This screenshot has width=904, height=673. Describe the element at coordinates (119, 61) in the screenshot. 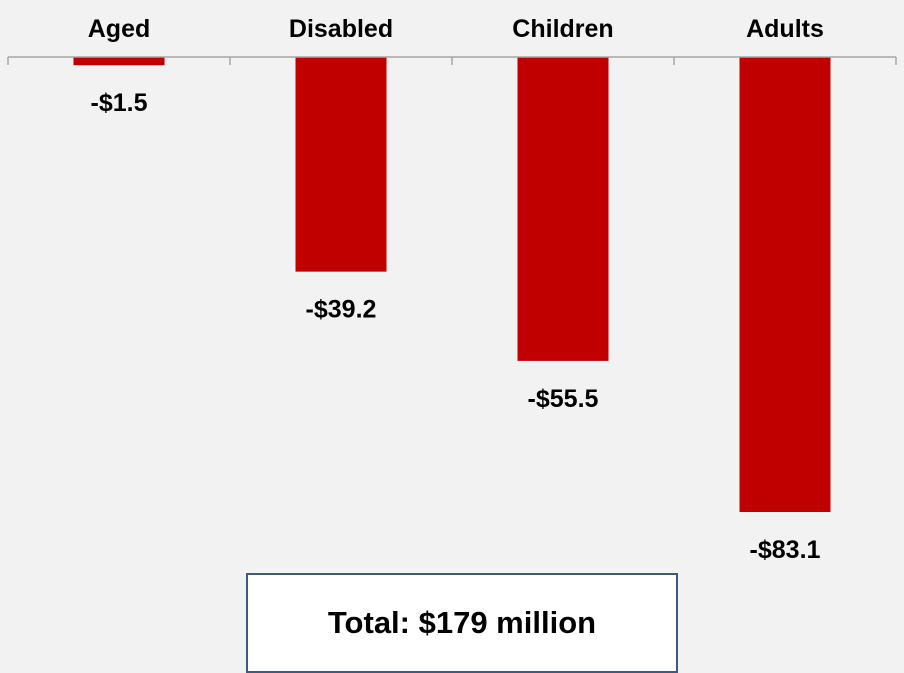

I see `bar-aged` at that location.